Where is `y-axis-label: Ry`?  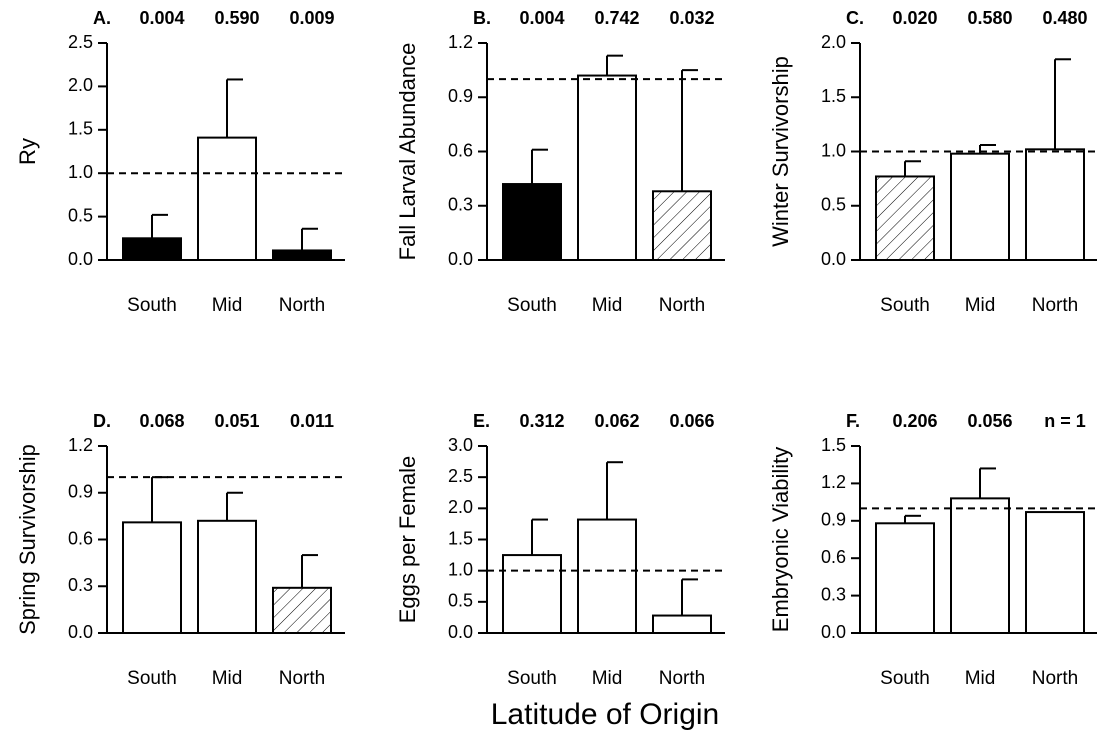 y-axis-label: Ry is located at coordinates (27, 151).